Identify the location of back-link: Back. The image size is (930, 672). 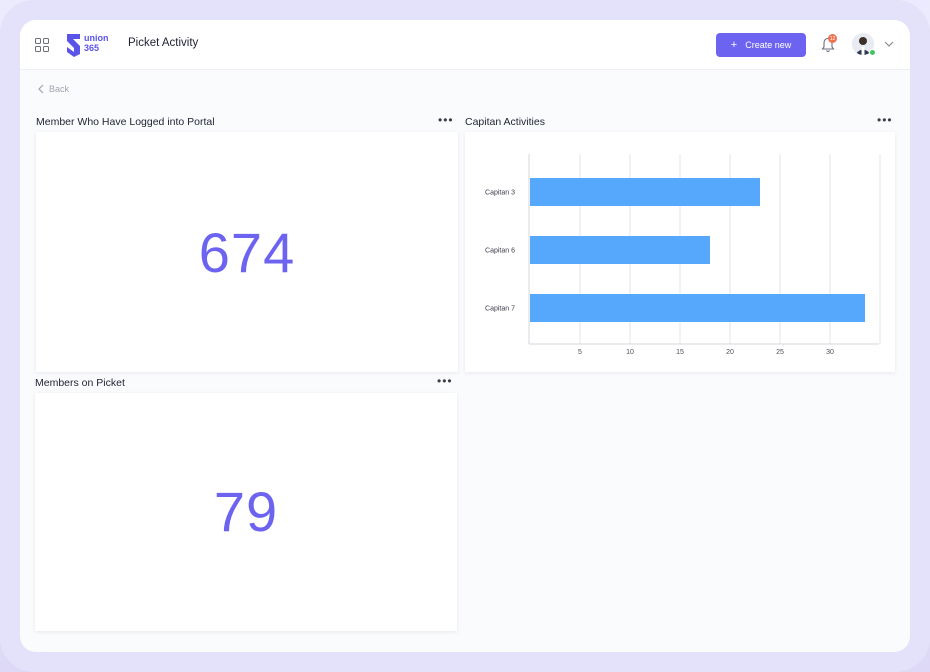
(53, 89).